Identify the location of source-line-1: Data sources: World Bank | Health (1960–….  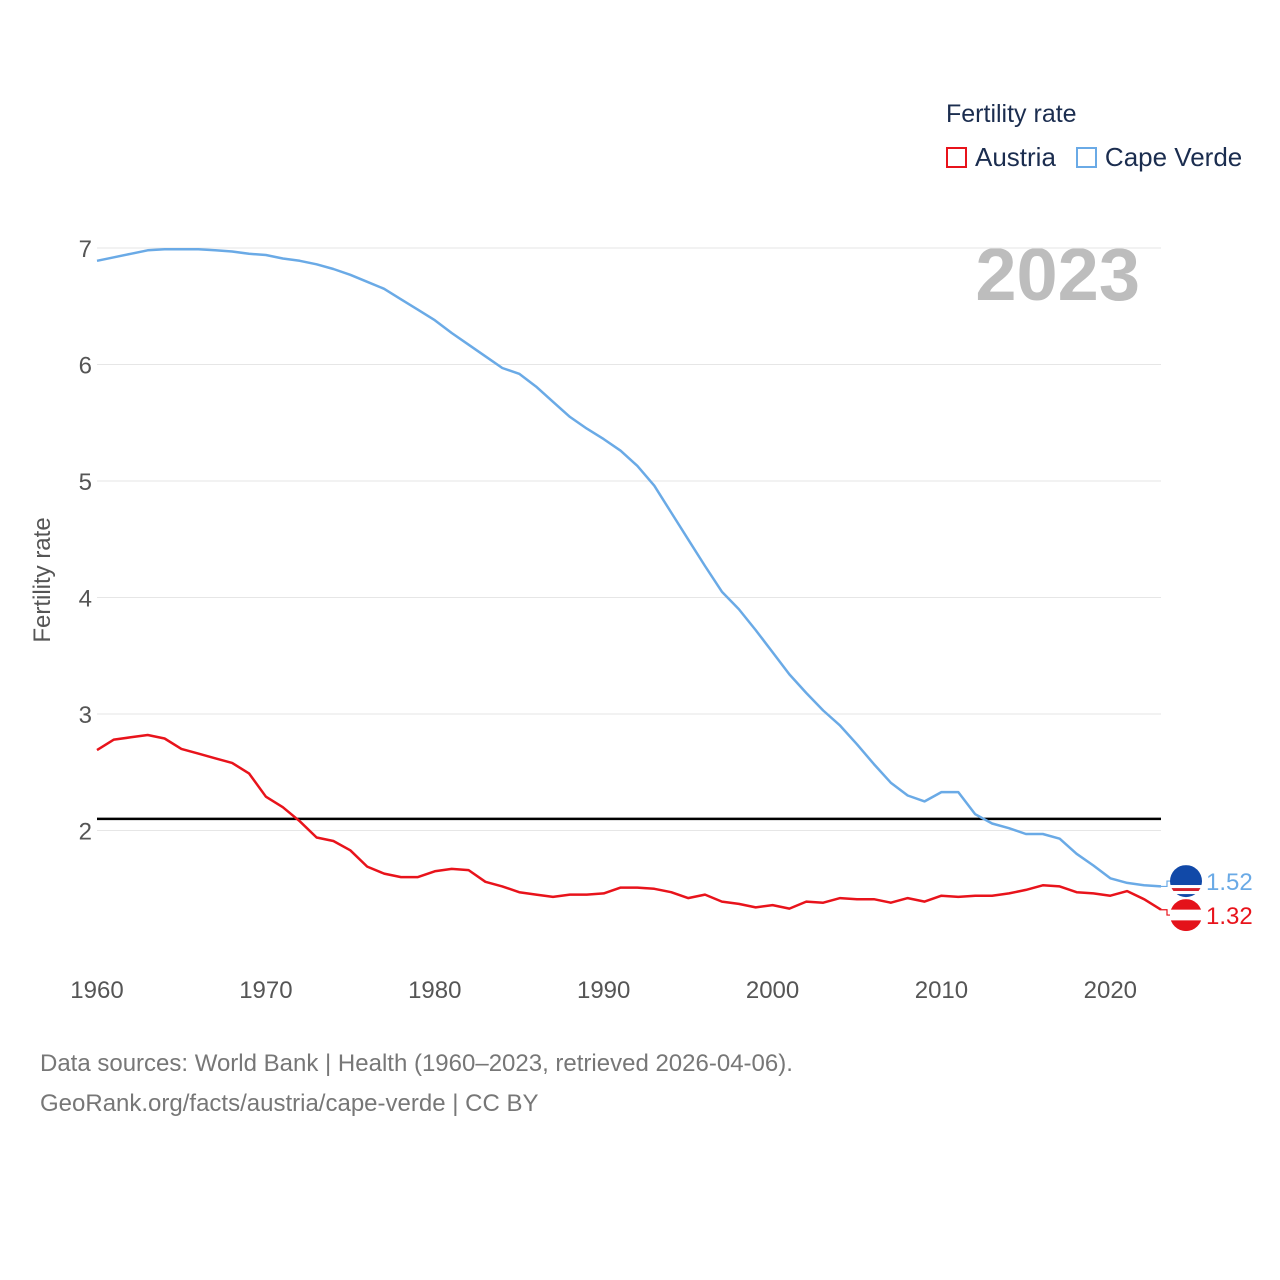
(416, 1063).